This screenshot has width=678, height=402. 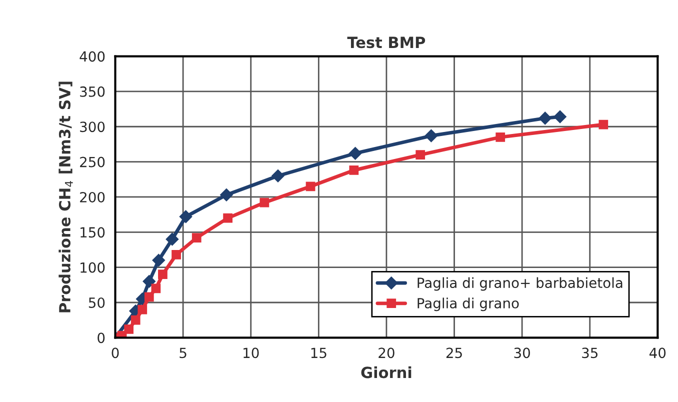 What do you see at coordinates (92, 232) in the screenshot?
I see `y-tick-label: 150` at bounding box center [92, 232].